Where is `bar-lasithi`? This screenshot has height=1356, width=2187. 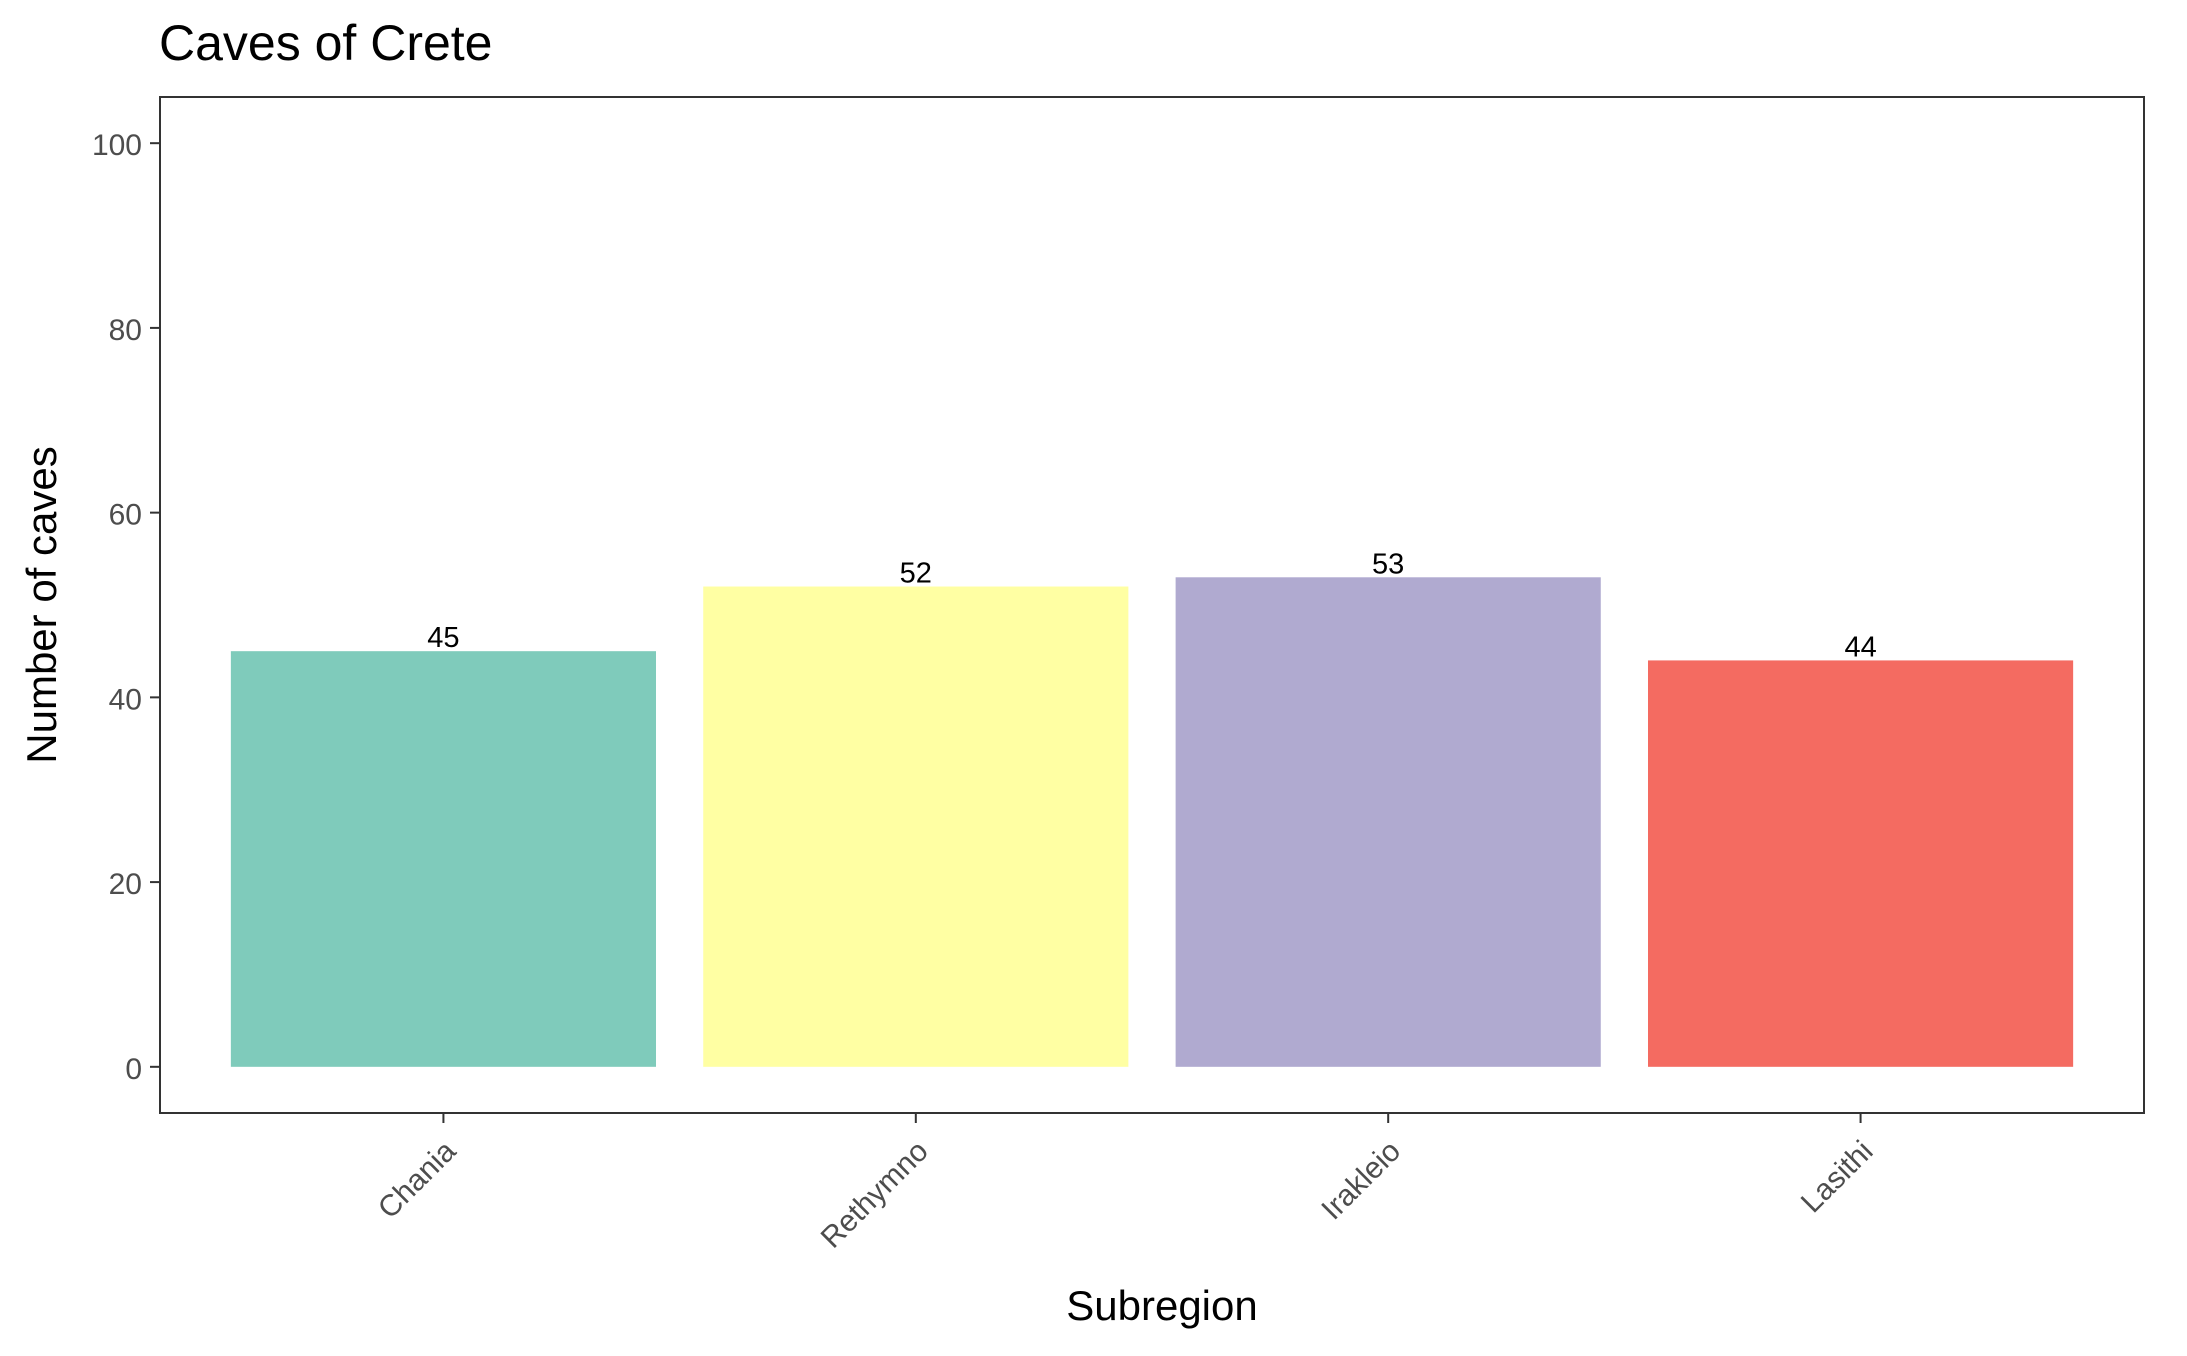
bar-lasithi is located at coordinates (1861, 863).